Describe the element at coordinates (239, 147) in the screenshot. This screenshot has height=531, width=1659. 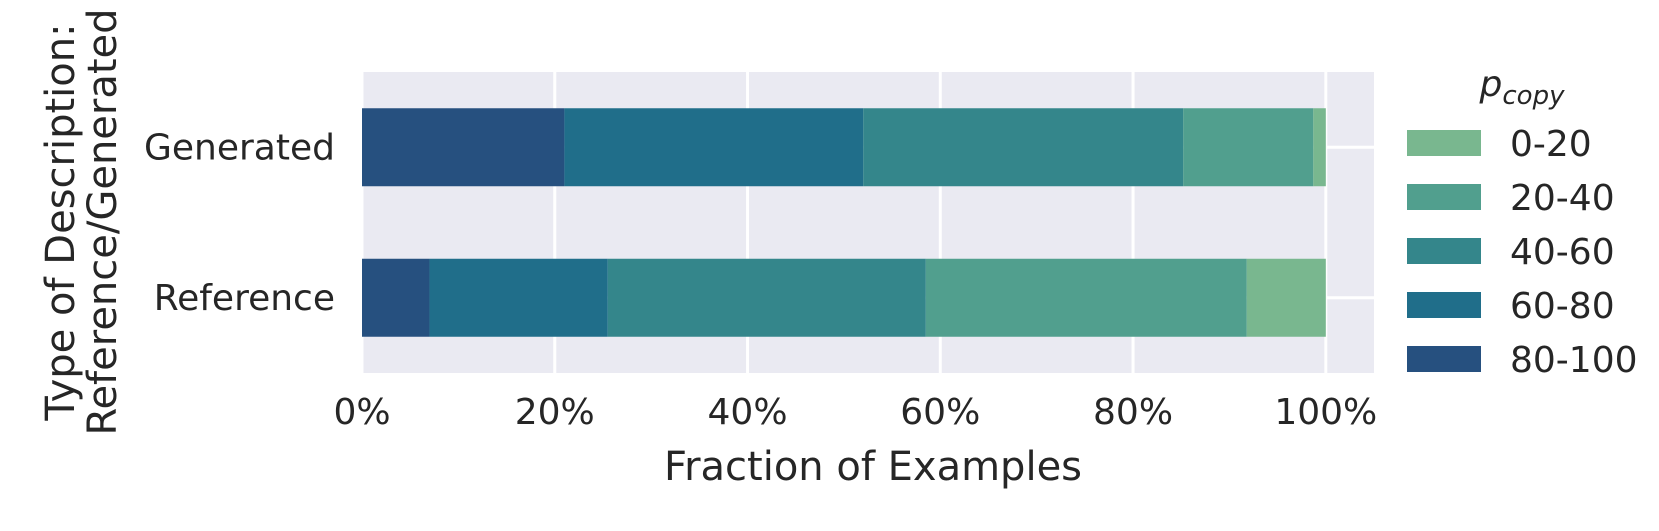
I see `y-tick-label: Generated` at that location.